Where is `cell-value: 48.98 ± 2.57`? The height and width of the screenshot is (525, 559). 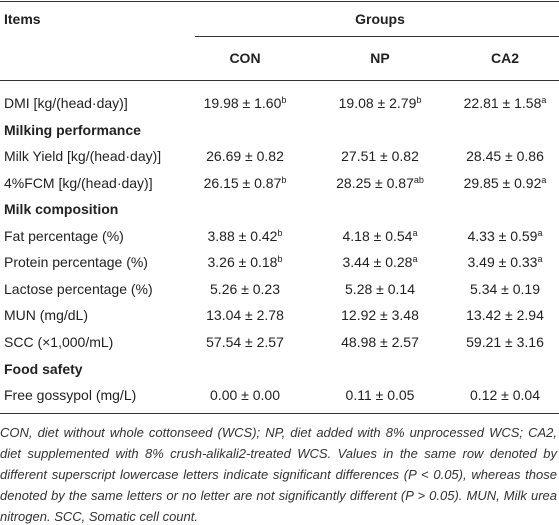
cell-value: 48.98 ± 2.57 is located at coordinates (380, 341).